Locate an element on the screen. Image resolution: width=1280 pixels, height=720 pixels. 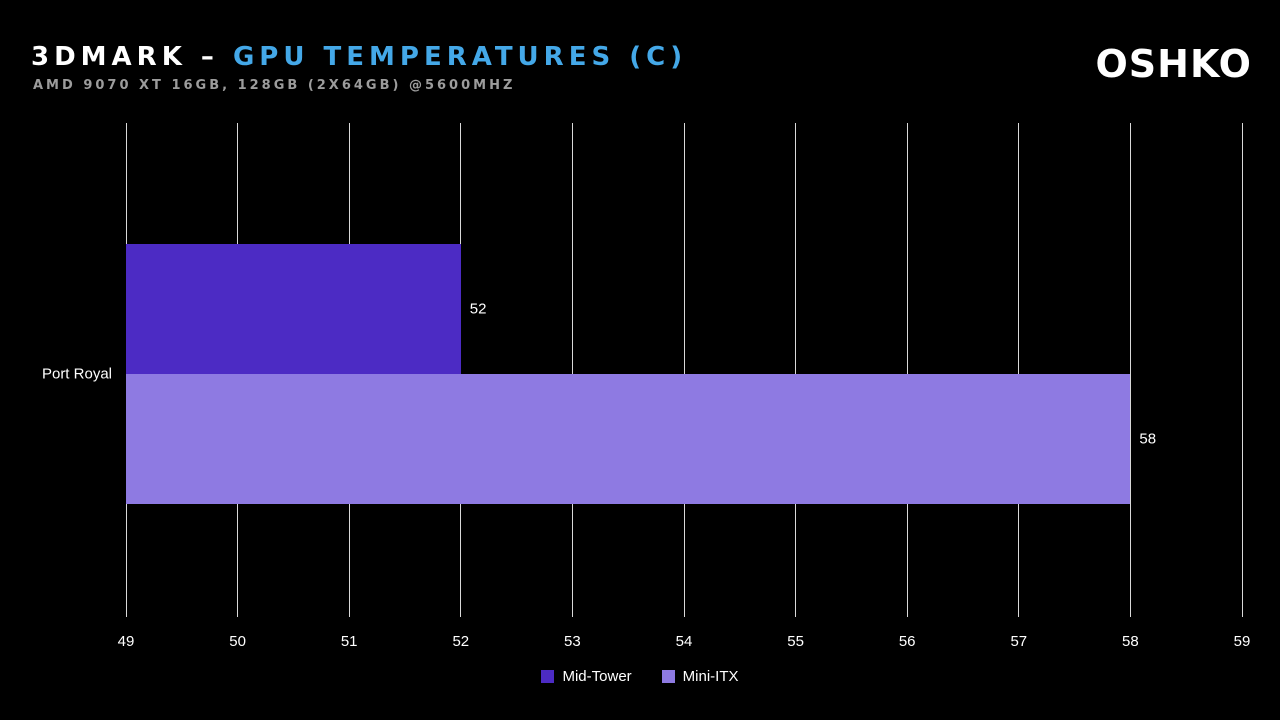
x-axis-tick-label: 57 is located at coordinates (1019, 641).